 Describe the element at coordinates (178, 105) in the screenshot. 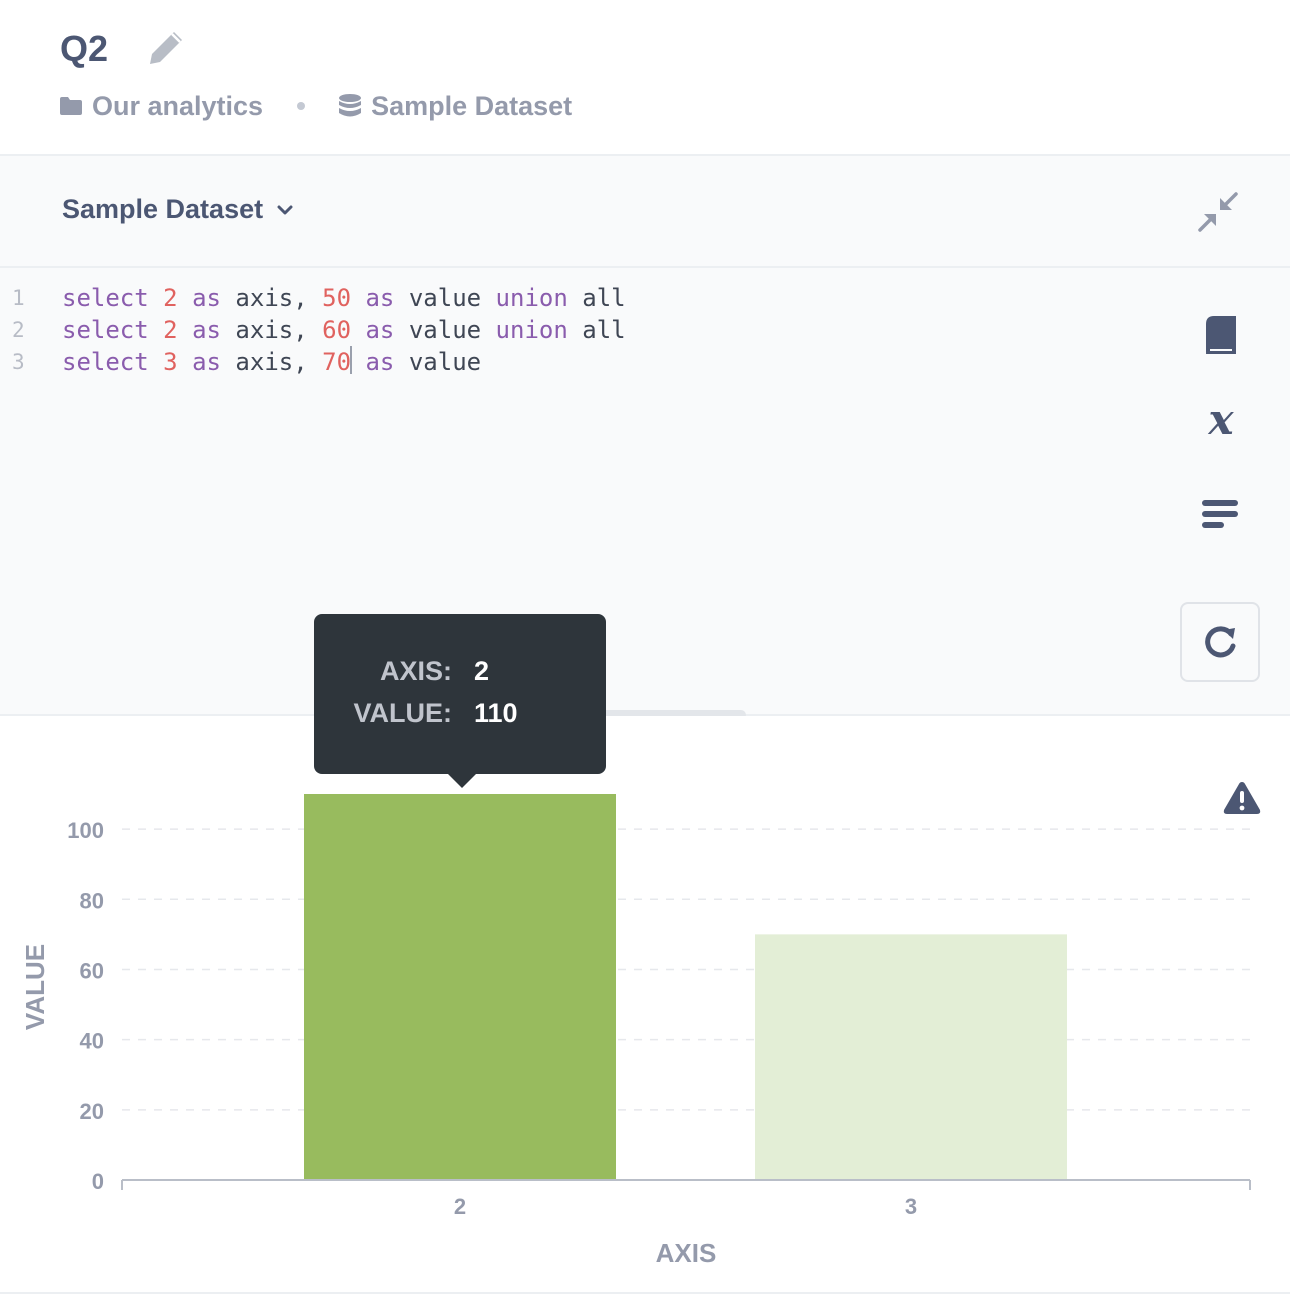

I see `breadcrumb-collection-label: Our analytics` at that location.